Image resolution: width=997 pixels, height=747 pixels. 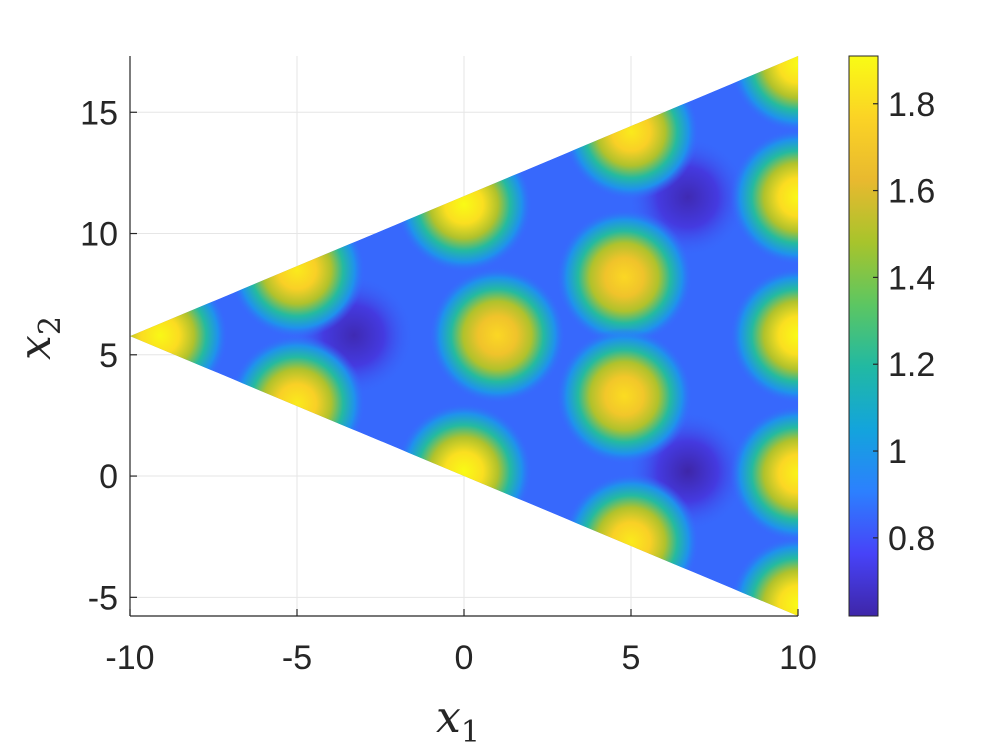 I want to click on colorbar-tick-label: 1.2, so click(x=911, y=365).